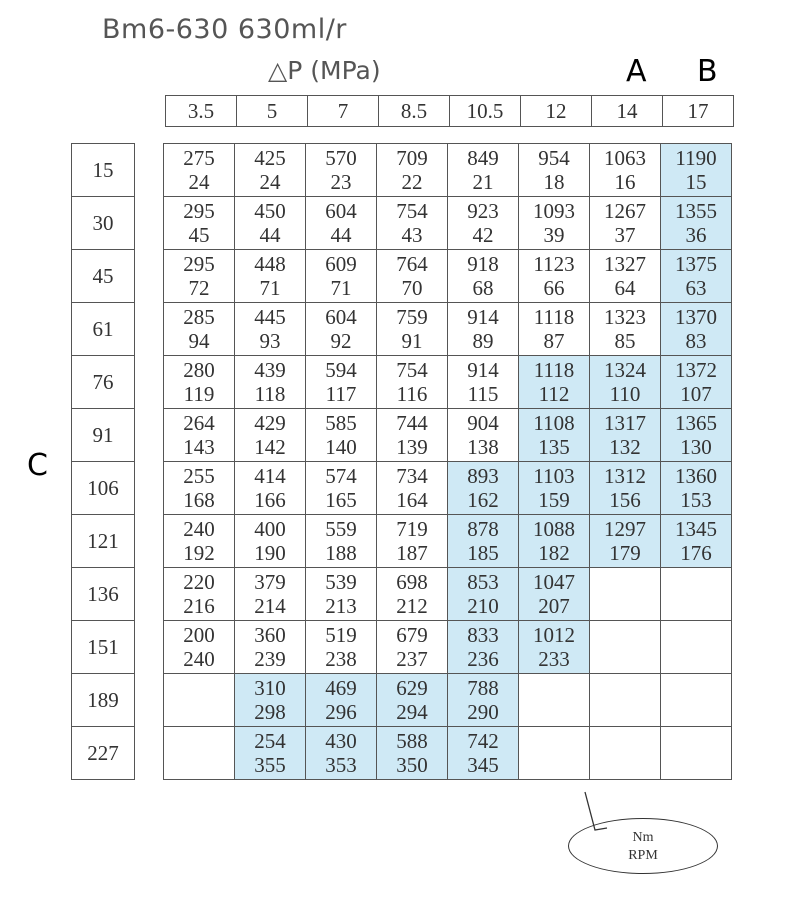 This screenshot has height=904, width=801. Describe the element at coordinates (341, 235) in the screenshot. I see `rpm-value: 44` at that location.